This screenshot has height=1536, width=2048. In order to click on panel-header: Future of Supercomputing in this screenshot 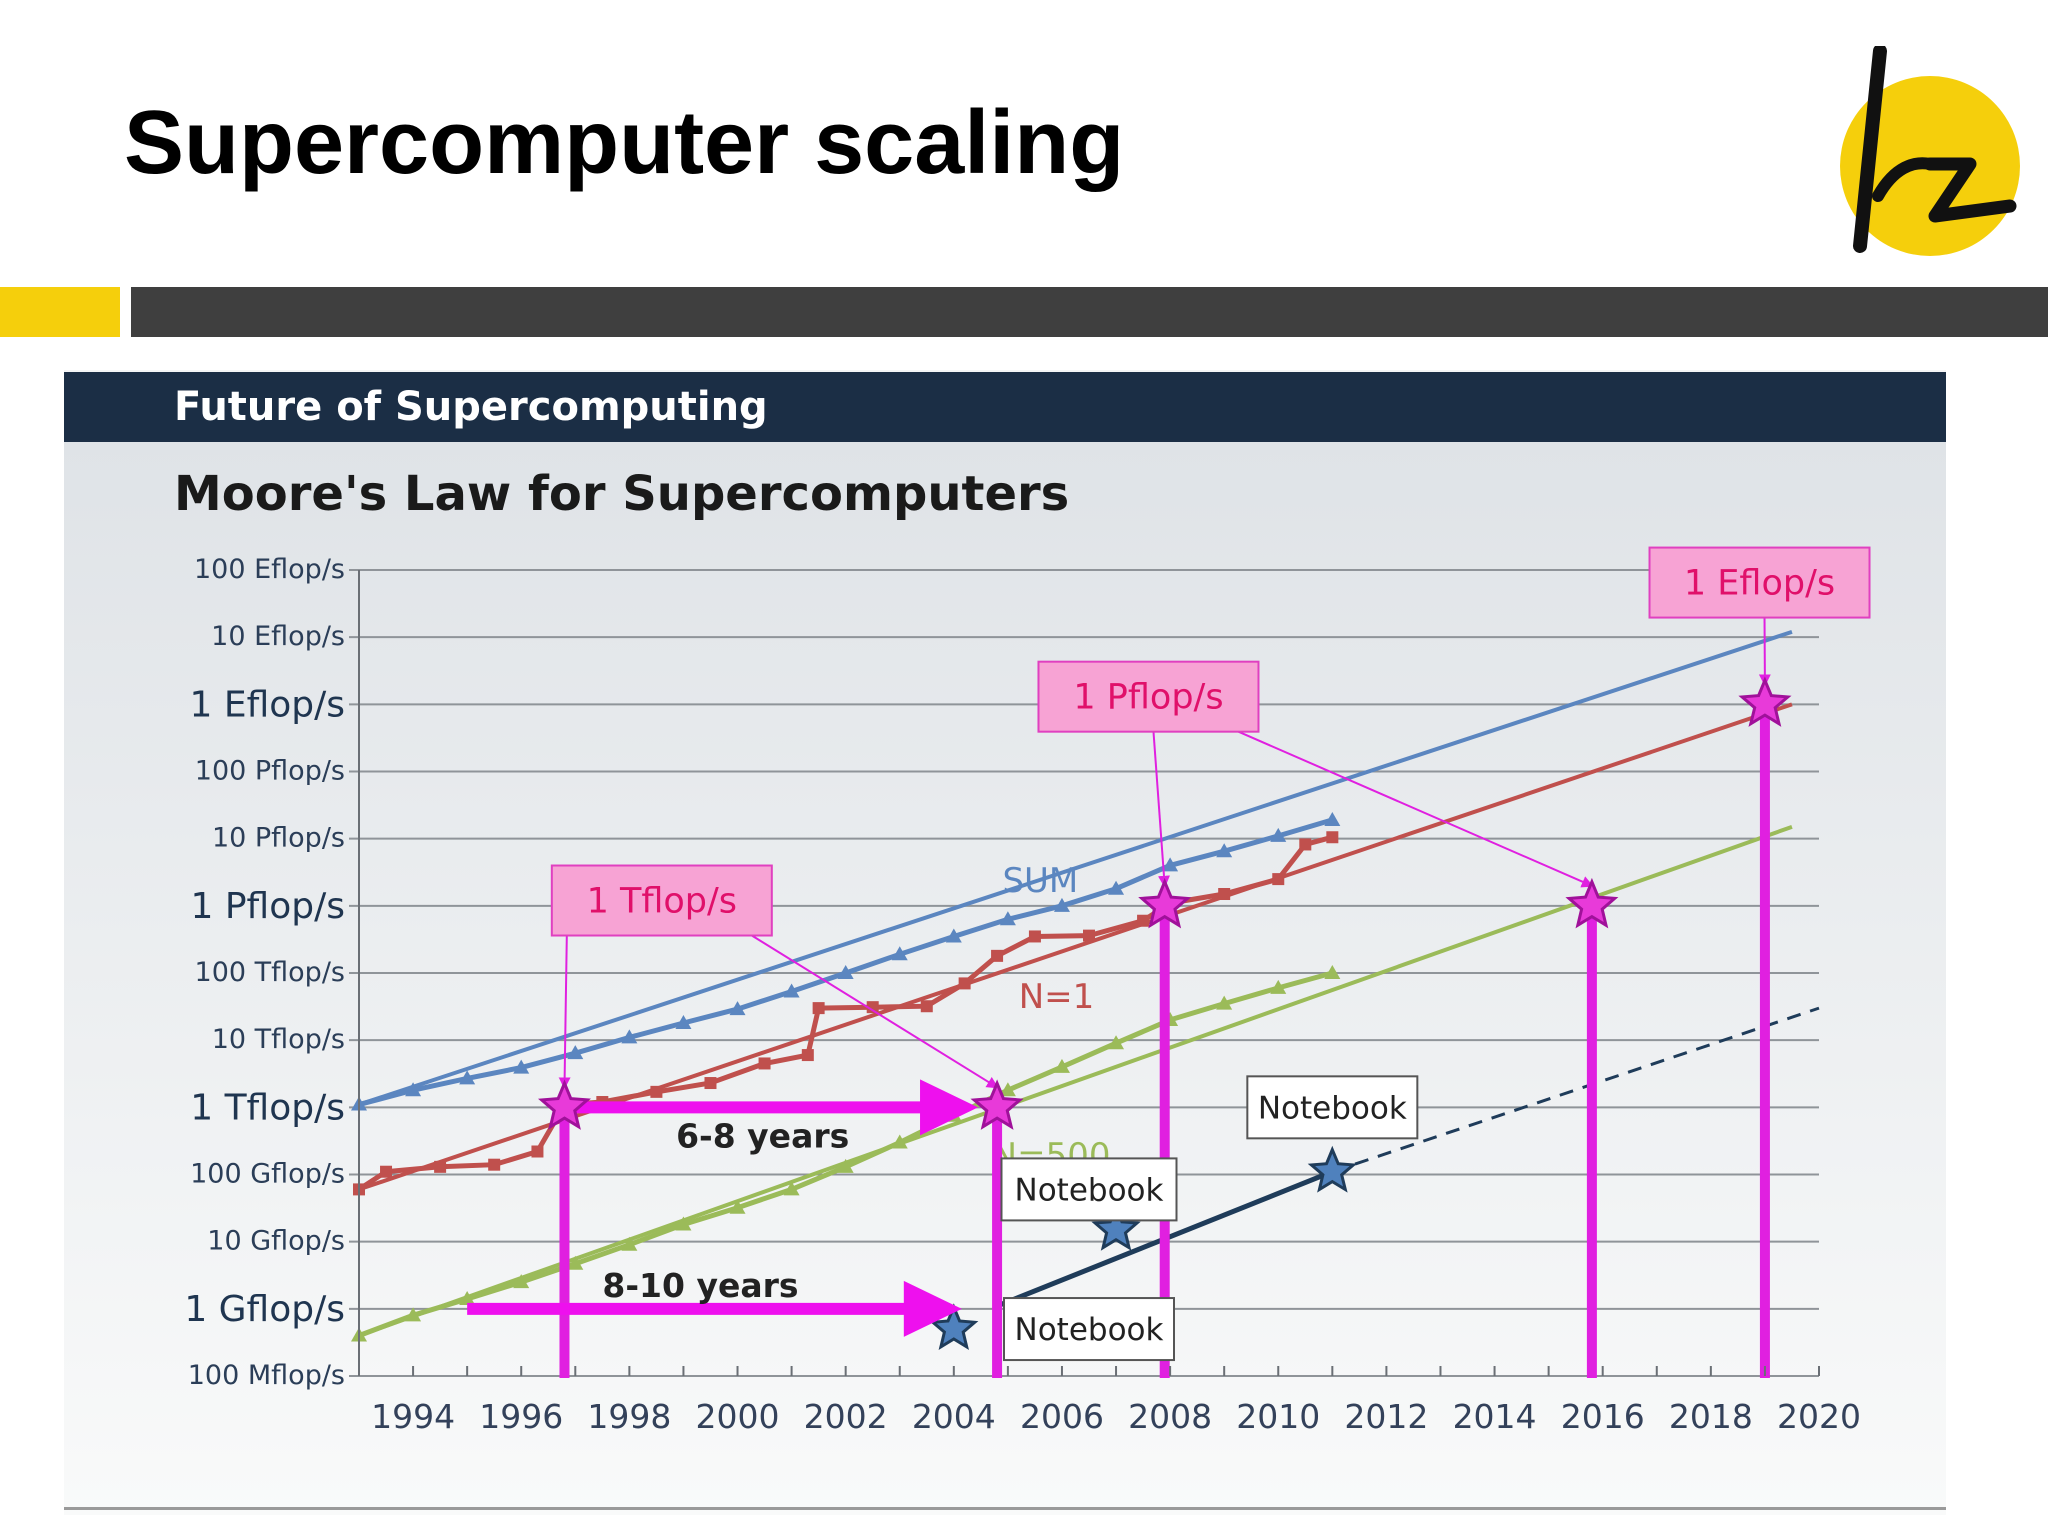, I will do `click(1005, 407)`.